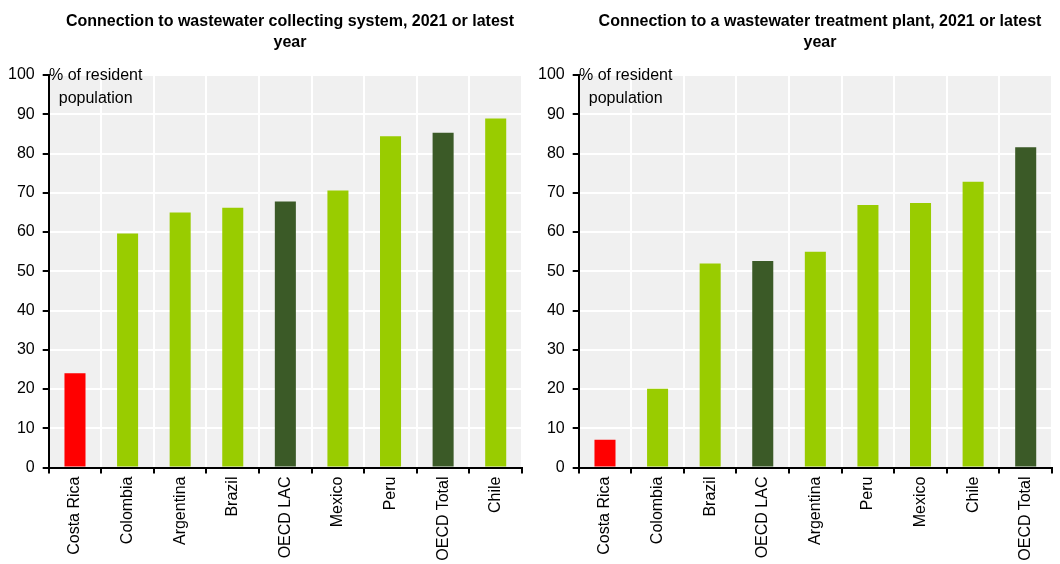 The image size is (1060, 564). I want to click on chart-title: Connection to wastewater collecting system, 2021 or latest year, so click(290, 31).